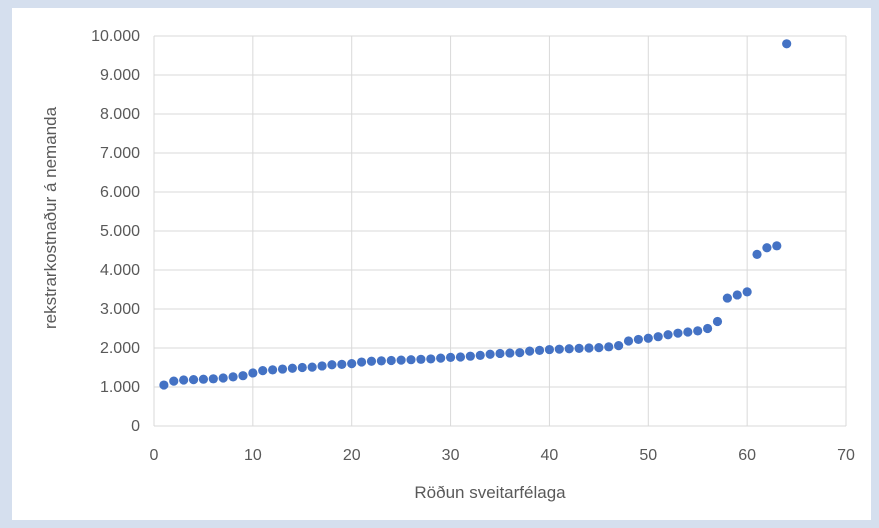 This screenshot has width=879, height=528. I want to click on x-tick-label: 60, so click(747, 455).